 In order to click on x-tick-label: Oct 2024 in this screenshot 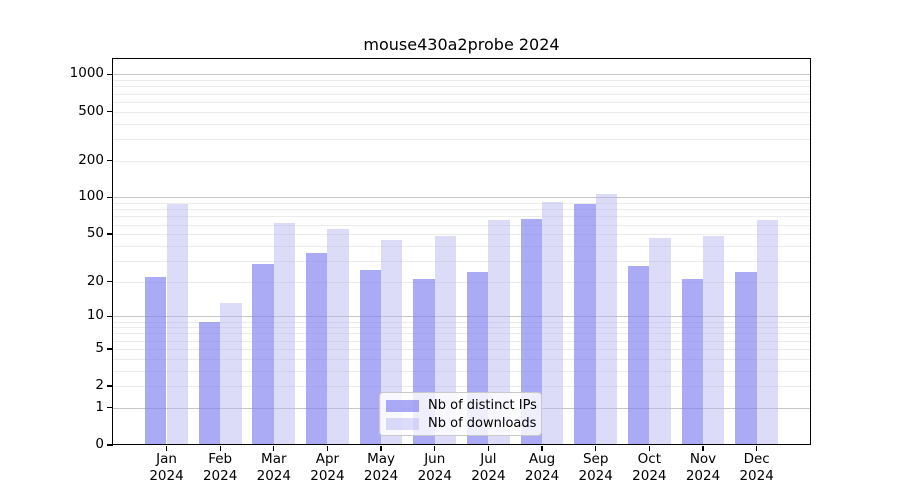, I will do `click(649, 467)`.